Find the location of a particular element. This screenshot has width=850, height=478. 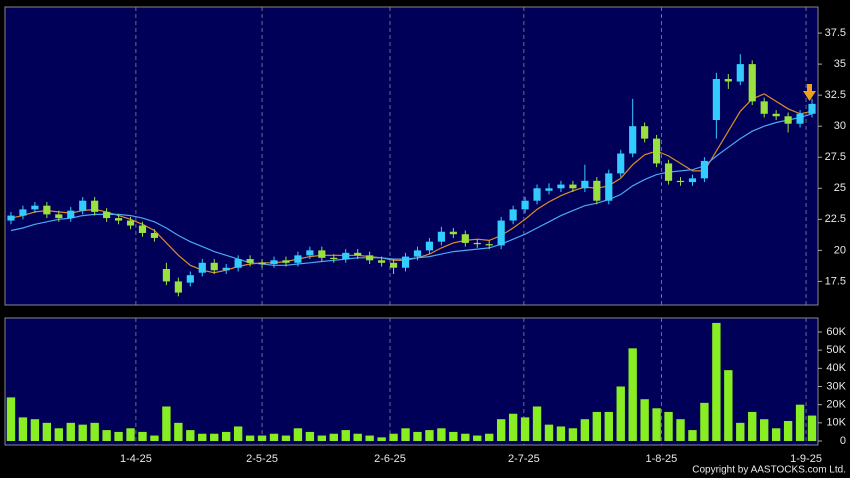

x-tick-label: 2-6-25 is located at coordinates (390, 459).